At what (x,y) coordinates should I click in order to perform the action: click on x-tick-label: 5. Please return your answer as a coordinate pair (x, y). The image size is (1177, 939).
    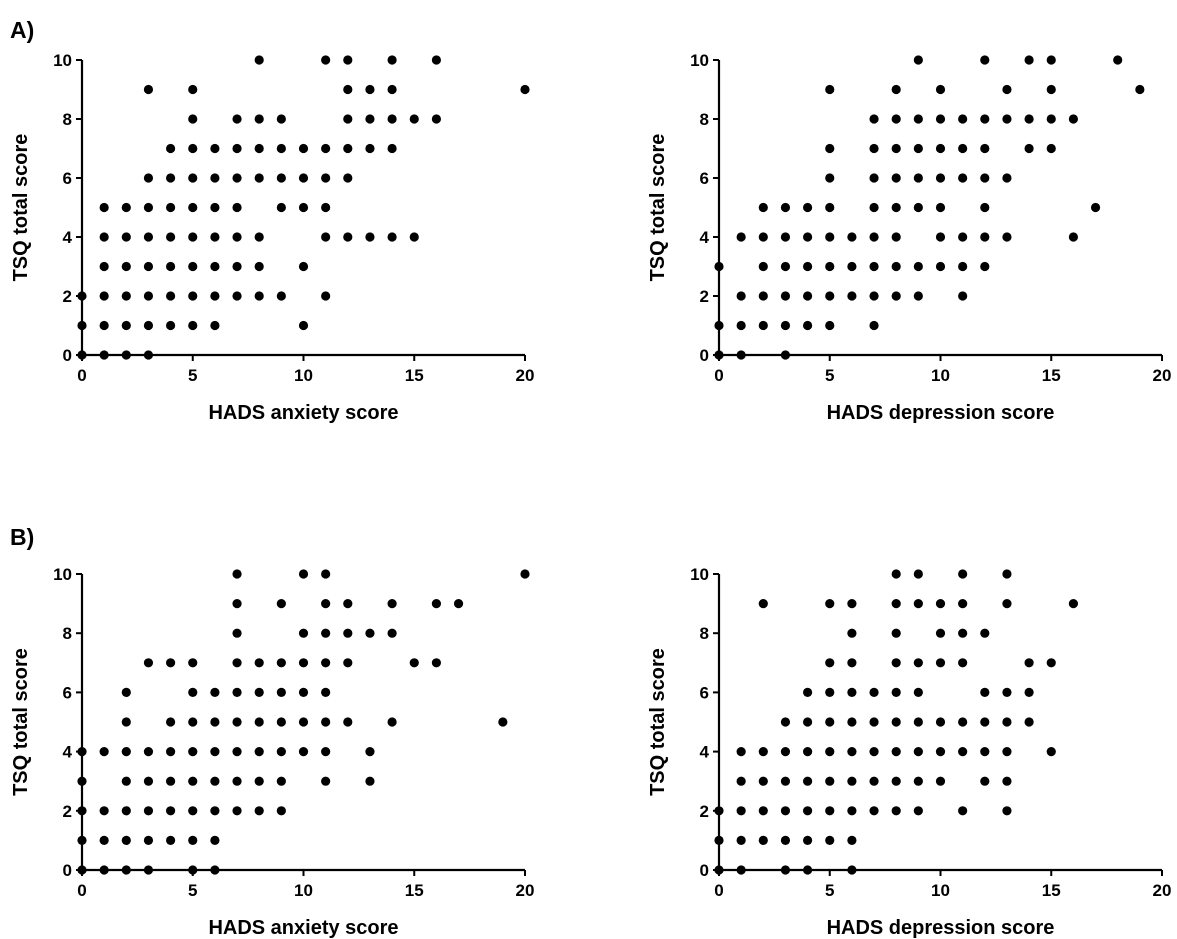
    Looking at the image, I should click on (192, 890).